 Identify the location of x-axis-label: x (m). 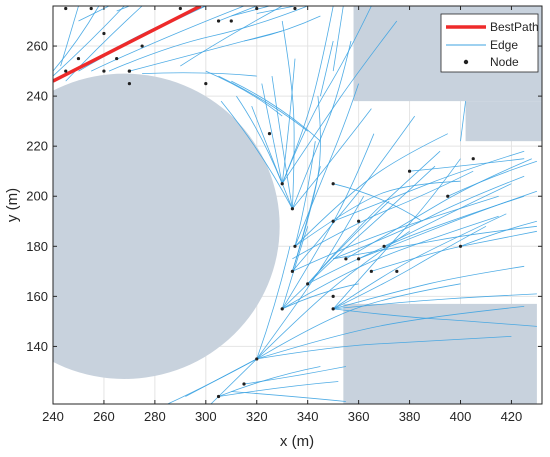
(297, 441).